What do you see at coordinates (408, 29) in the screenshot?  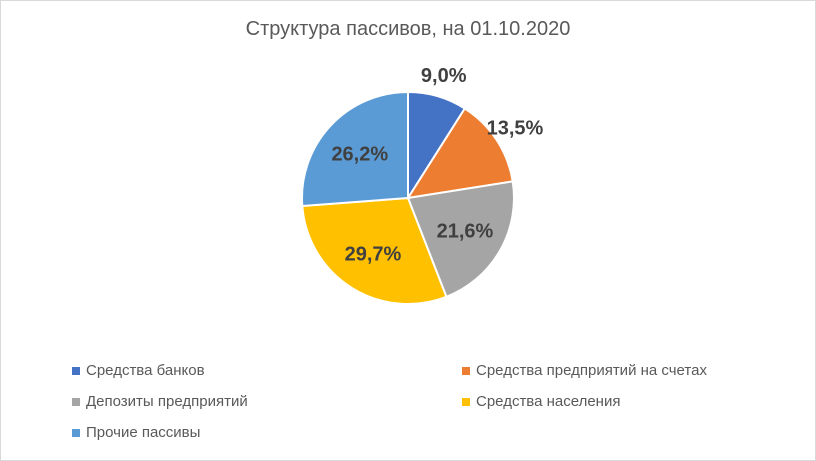 I see `chart-title: Структура пассивов, на 01.10.2020` at bounding box center [408, 29].